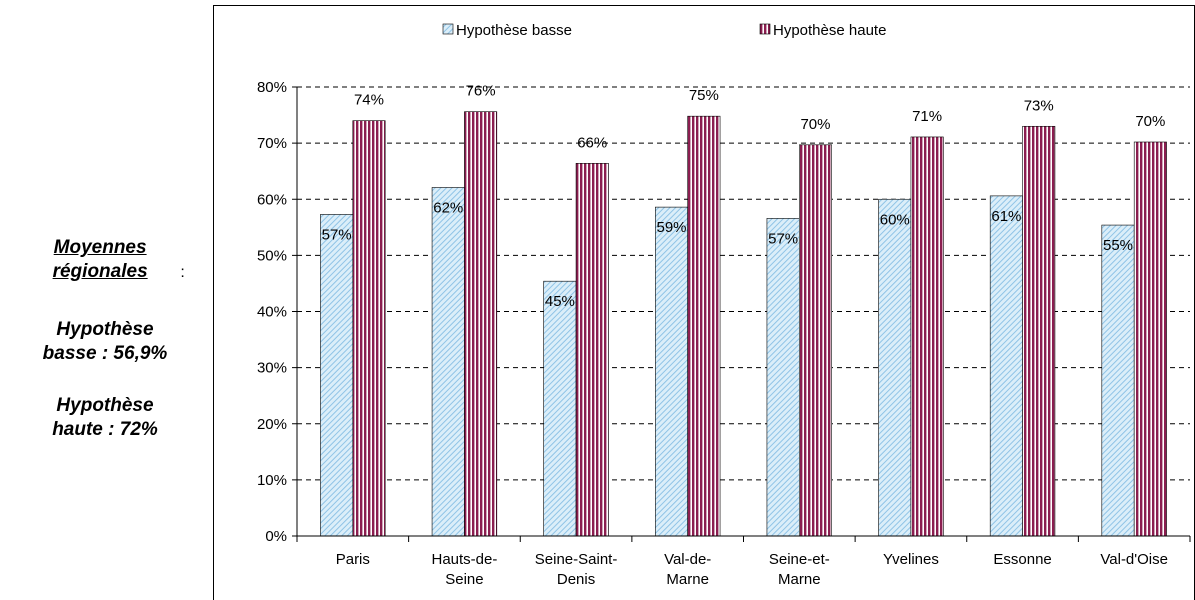 This screenshot has width=1195, height=600. I want to click on annotation-heading: Moyennes régionales :, so click(105, 260).